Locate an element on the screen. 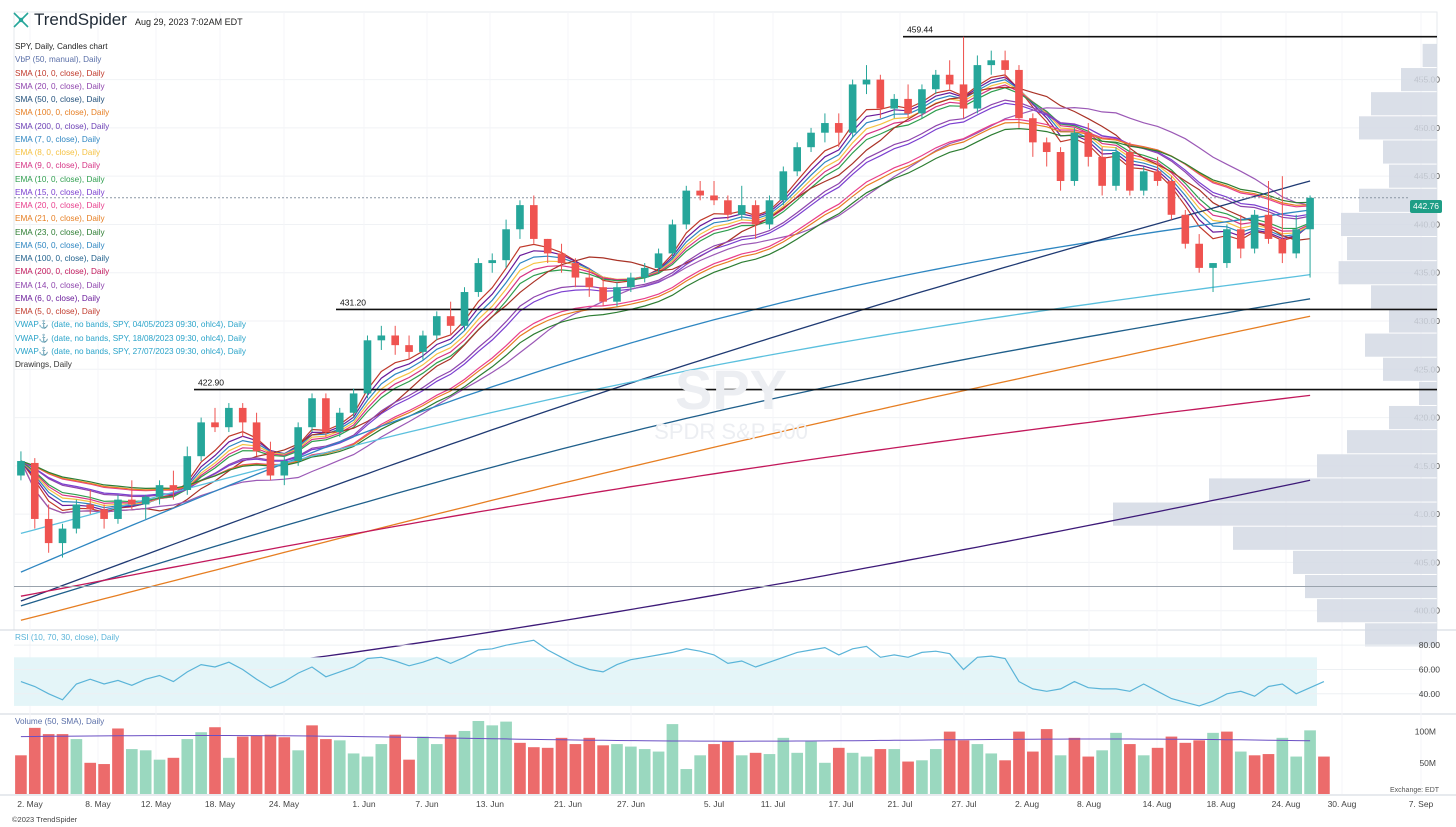 This screenshot has width=1456, height=827. legend-entry: EMA (23, 0, close), Daily is located at coordinates (60, 232).